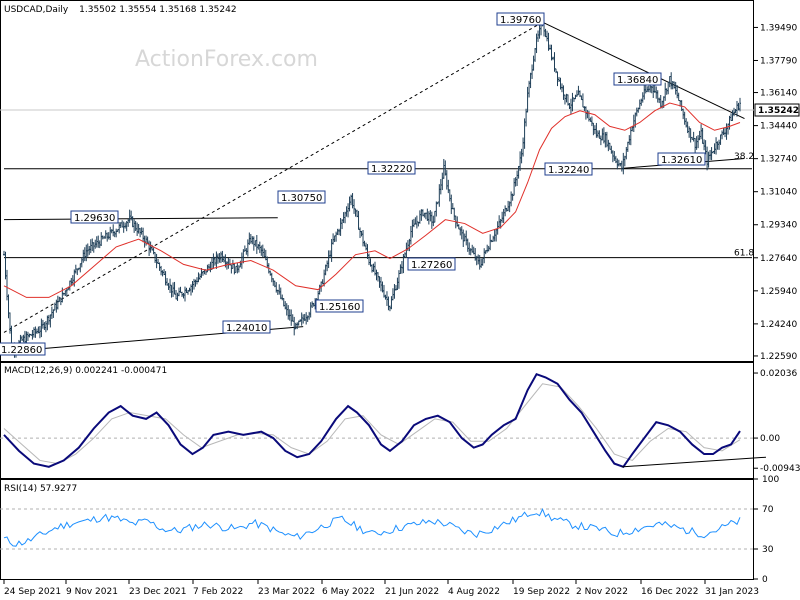 This screenshot has width=800, height=600. What do you see at coordinates (778, 374) in the screenshot?
I see `macd-tick-label: 0.02036` at bounding box center [778, 374].